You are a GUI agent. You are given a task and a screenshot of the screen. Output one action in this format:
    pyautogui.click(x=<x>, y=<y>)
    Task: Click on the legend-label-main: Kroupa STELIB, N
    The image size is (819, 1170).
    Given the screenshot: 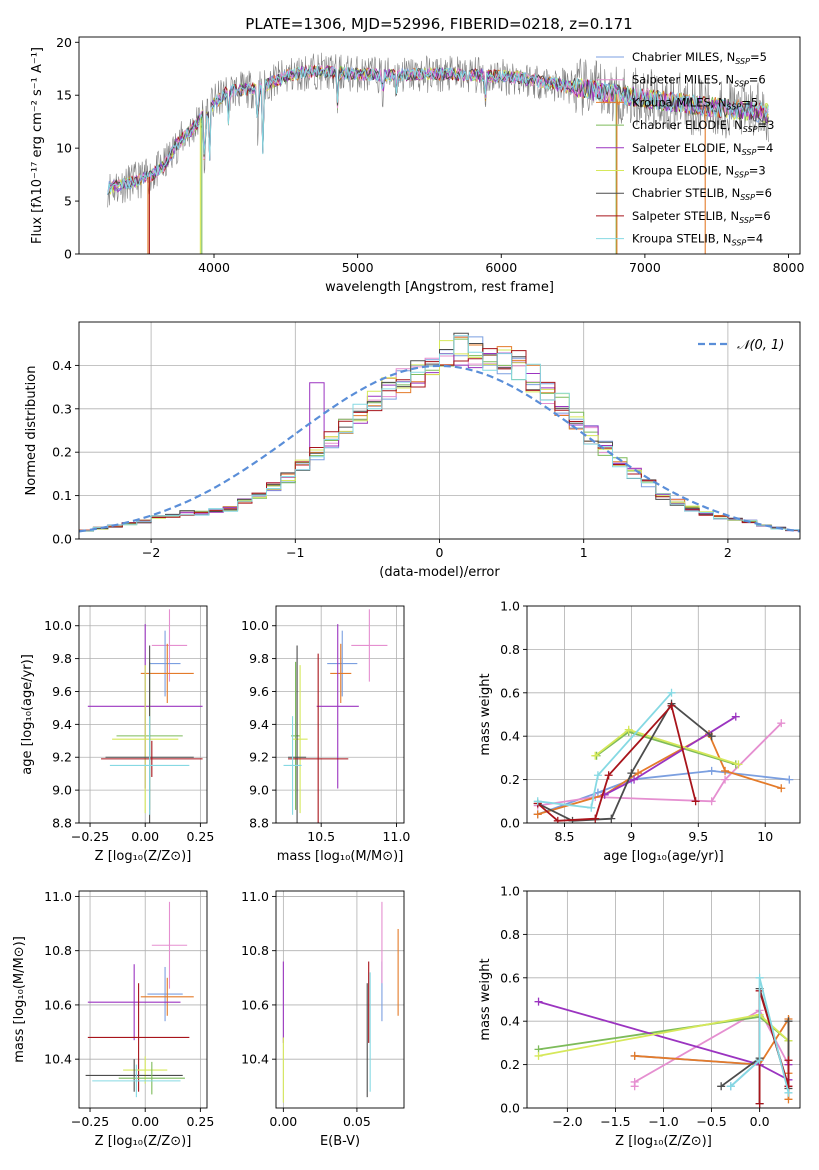 What is the action you would take?
    pyautogui.click(x=682, y=239)
    